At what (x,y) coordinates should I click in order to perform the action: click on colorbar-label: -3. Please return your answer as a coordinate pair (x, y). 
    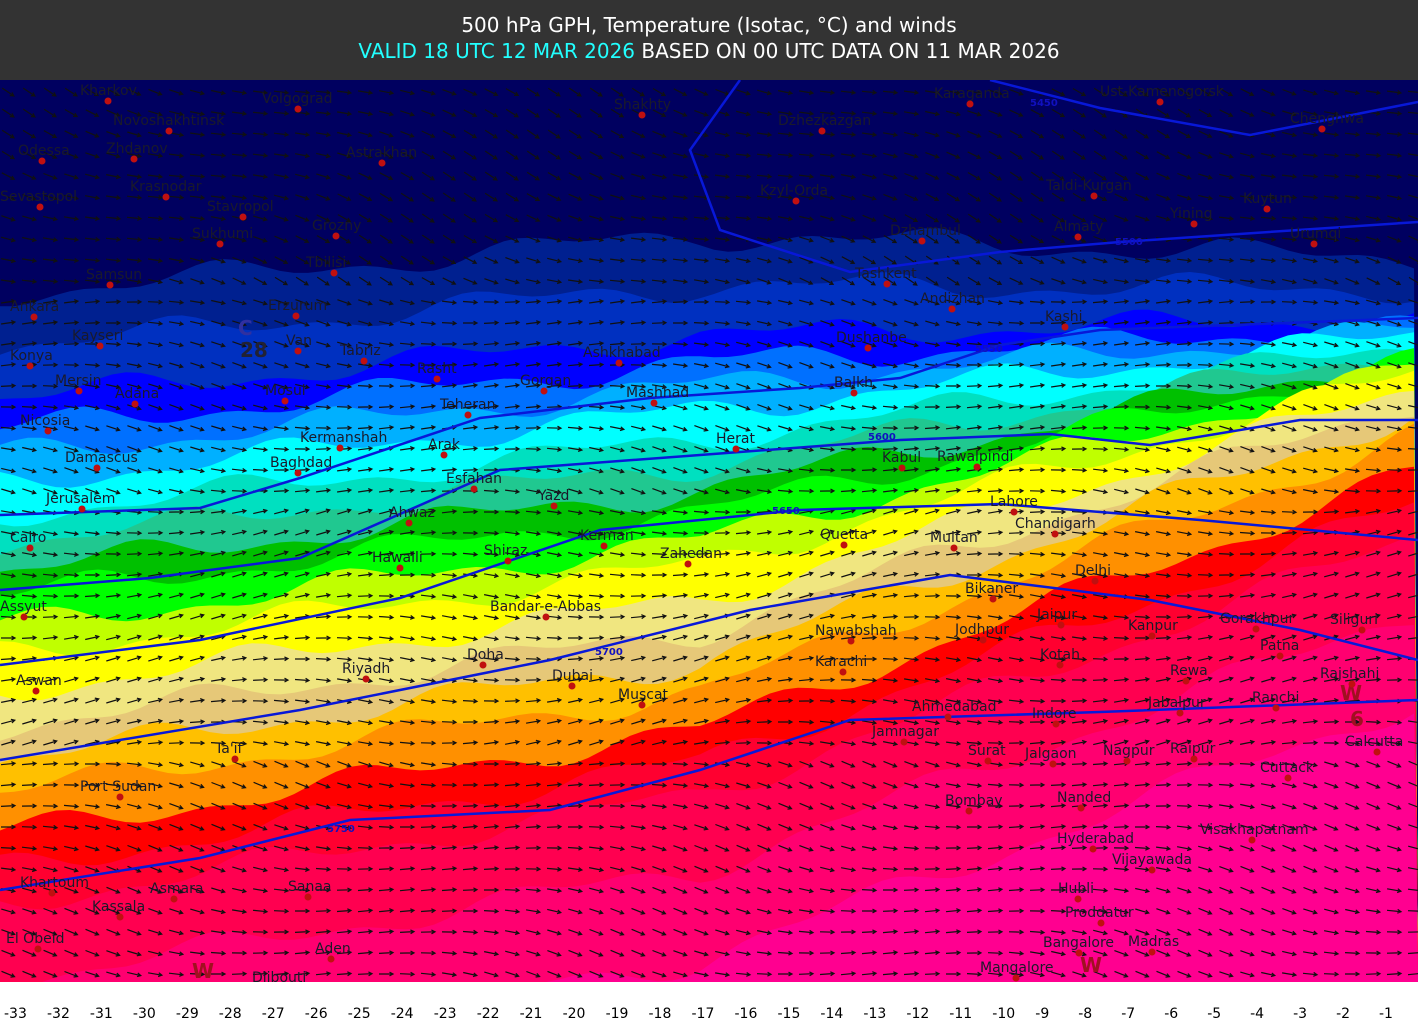
    Looking at the image, I should click on (1300, 1014).